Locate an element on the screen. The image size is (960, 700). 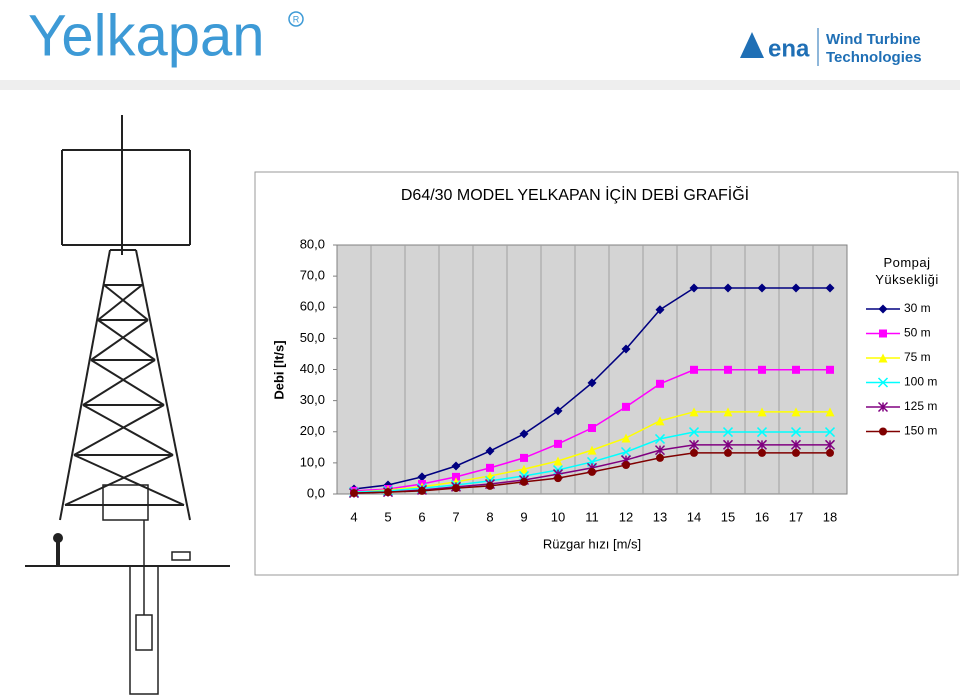
registered-r: R is located at coordinates (296, 19).